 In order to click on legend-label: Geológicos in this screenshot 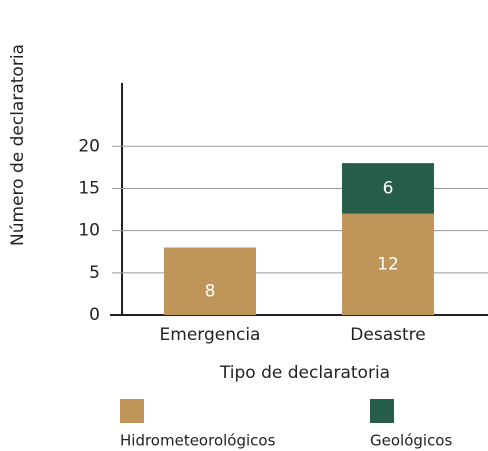, I will do `click(411, 441)`.